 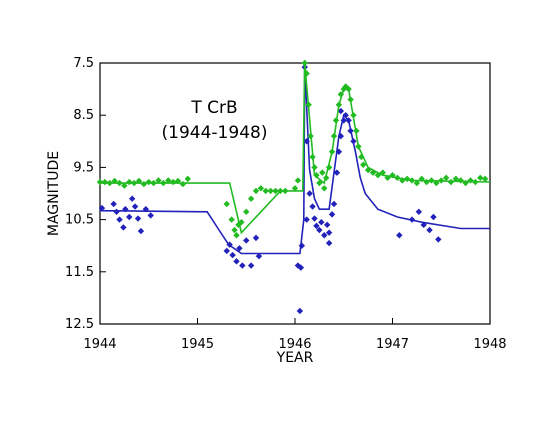 I want to click on y-tick-label: 11.5, so click(x=79, y=272).